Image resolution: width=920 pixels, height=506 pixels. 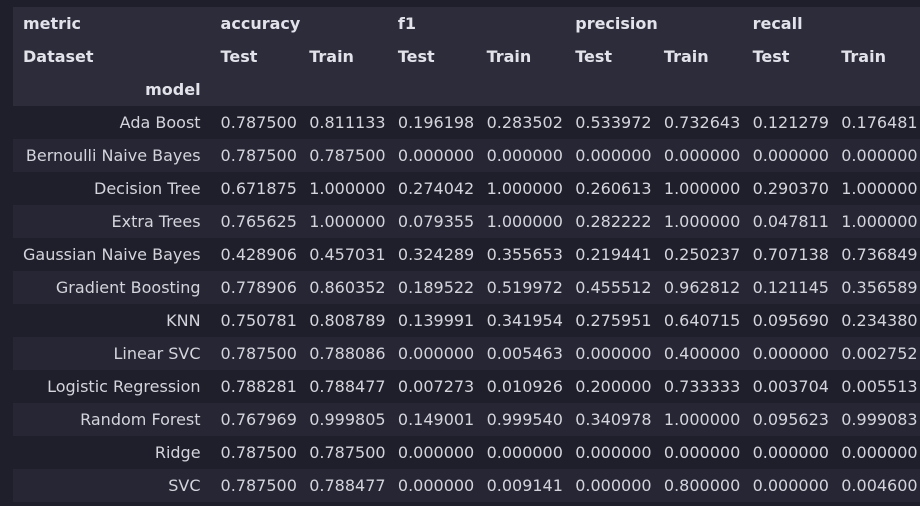 What do you see at coordinates (524, 485) in the screenshot?
I see `metric-value-cell: 0.009141` at bounding box center [524, 485].